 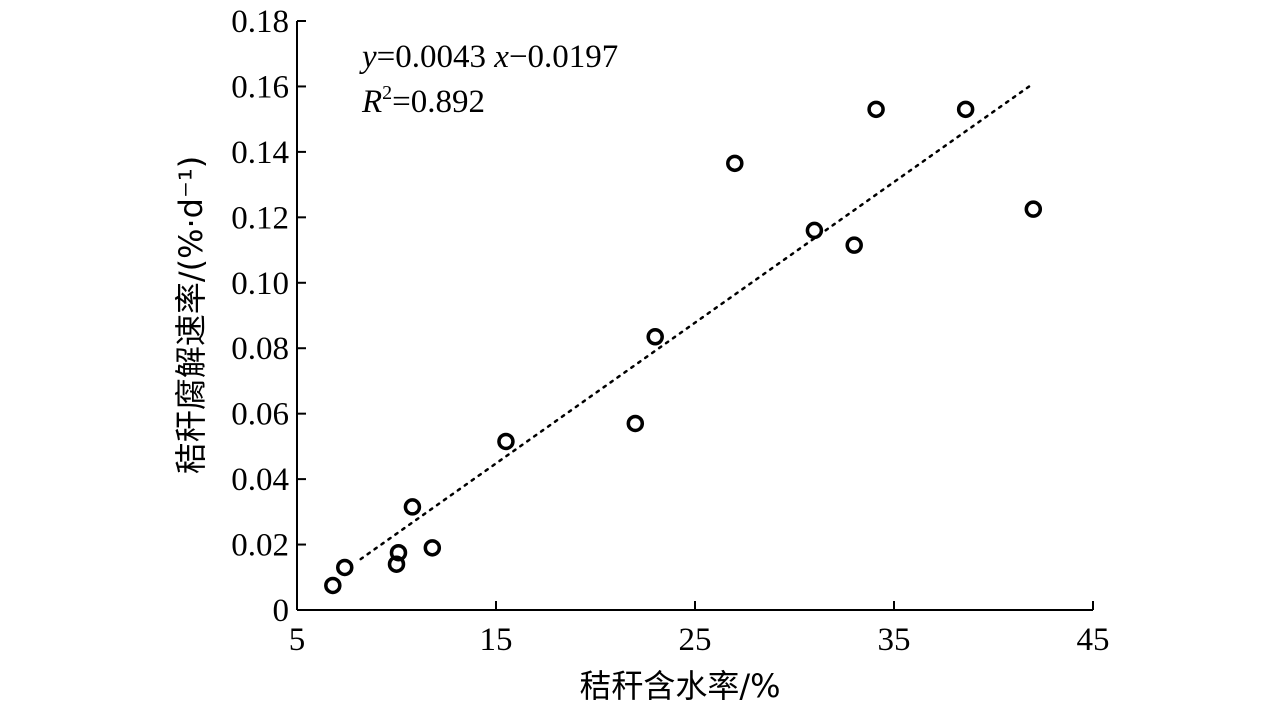 I want to click on x-axis-title: 秸秆含水率/%, so click(x=679, y=686).